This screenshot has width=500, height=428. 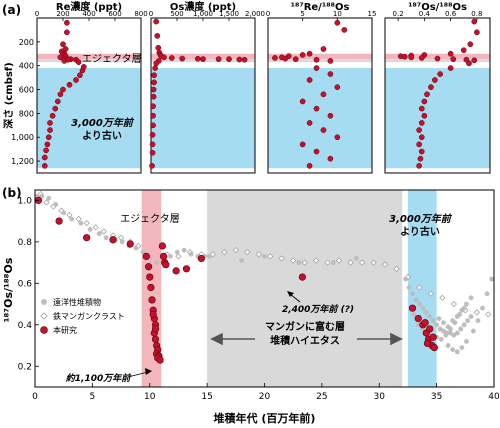 I want to click on age-11-arrowhead, so click(x=148, y=371).